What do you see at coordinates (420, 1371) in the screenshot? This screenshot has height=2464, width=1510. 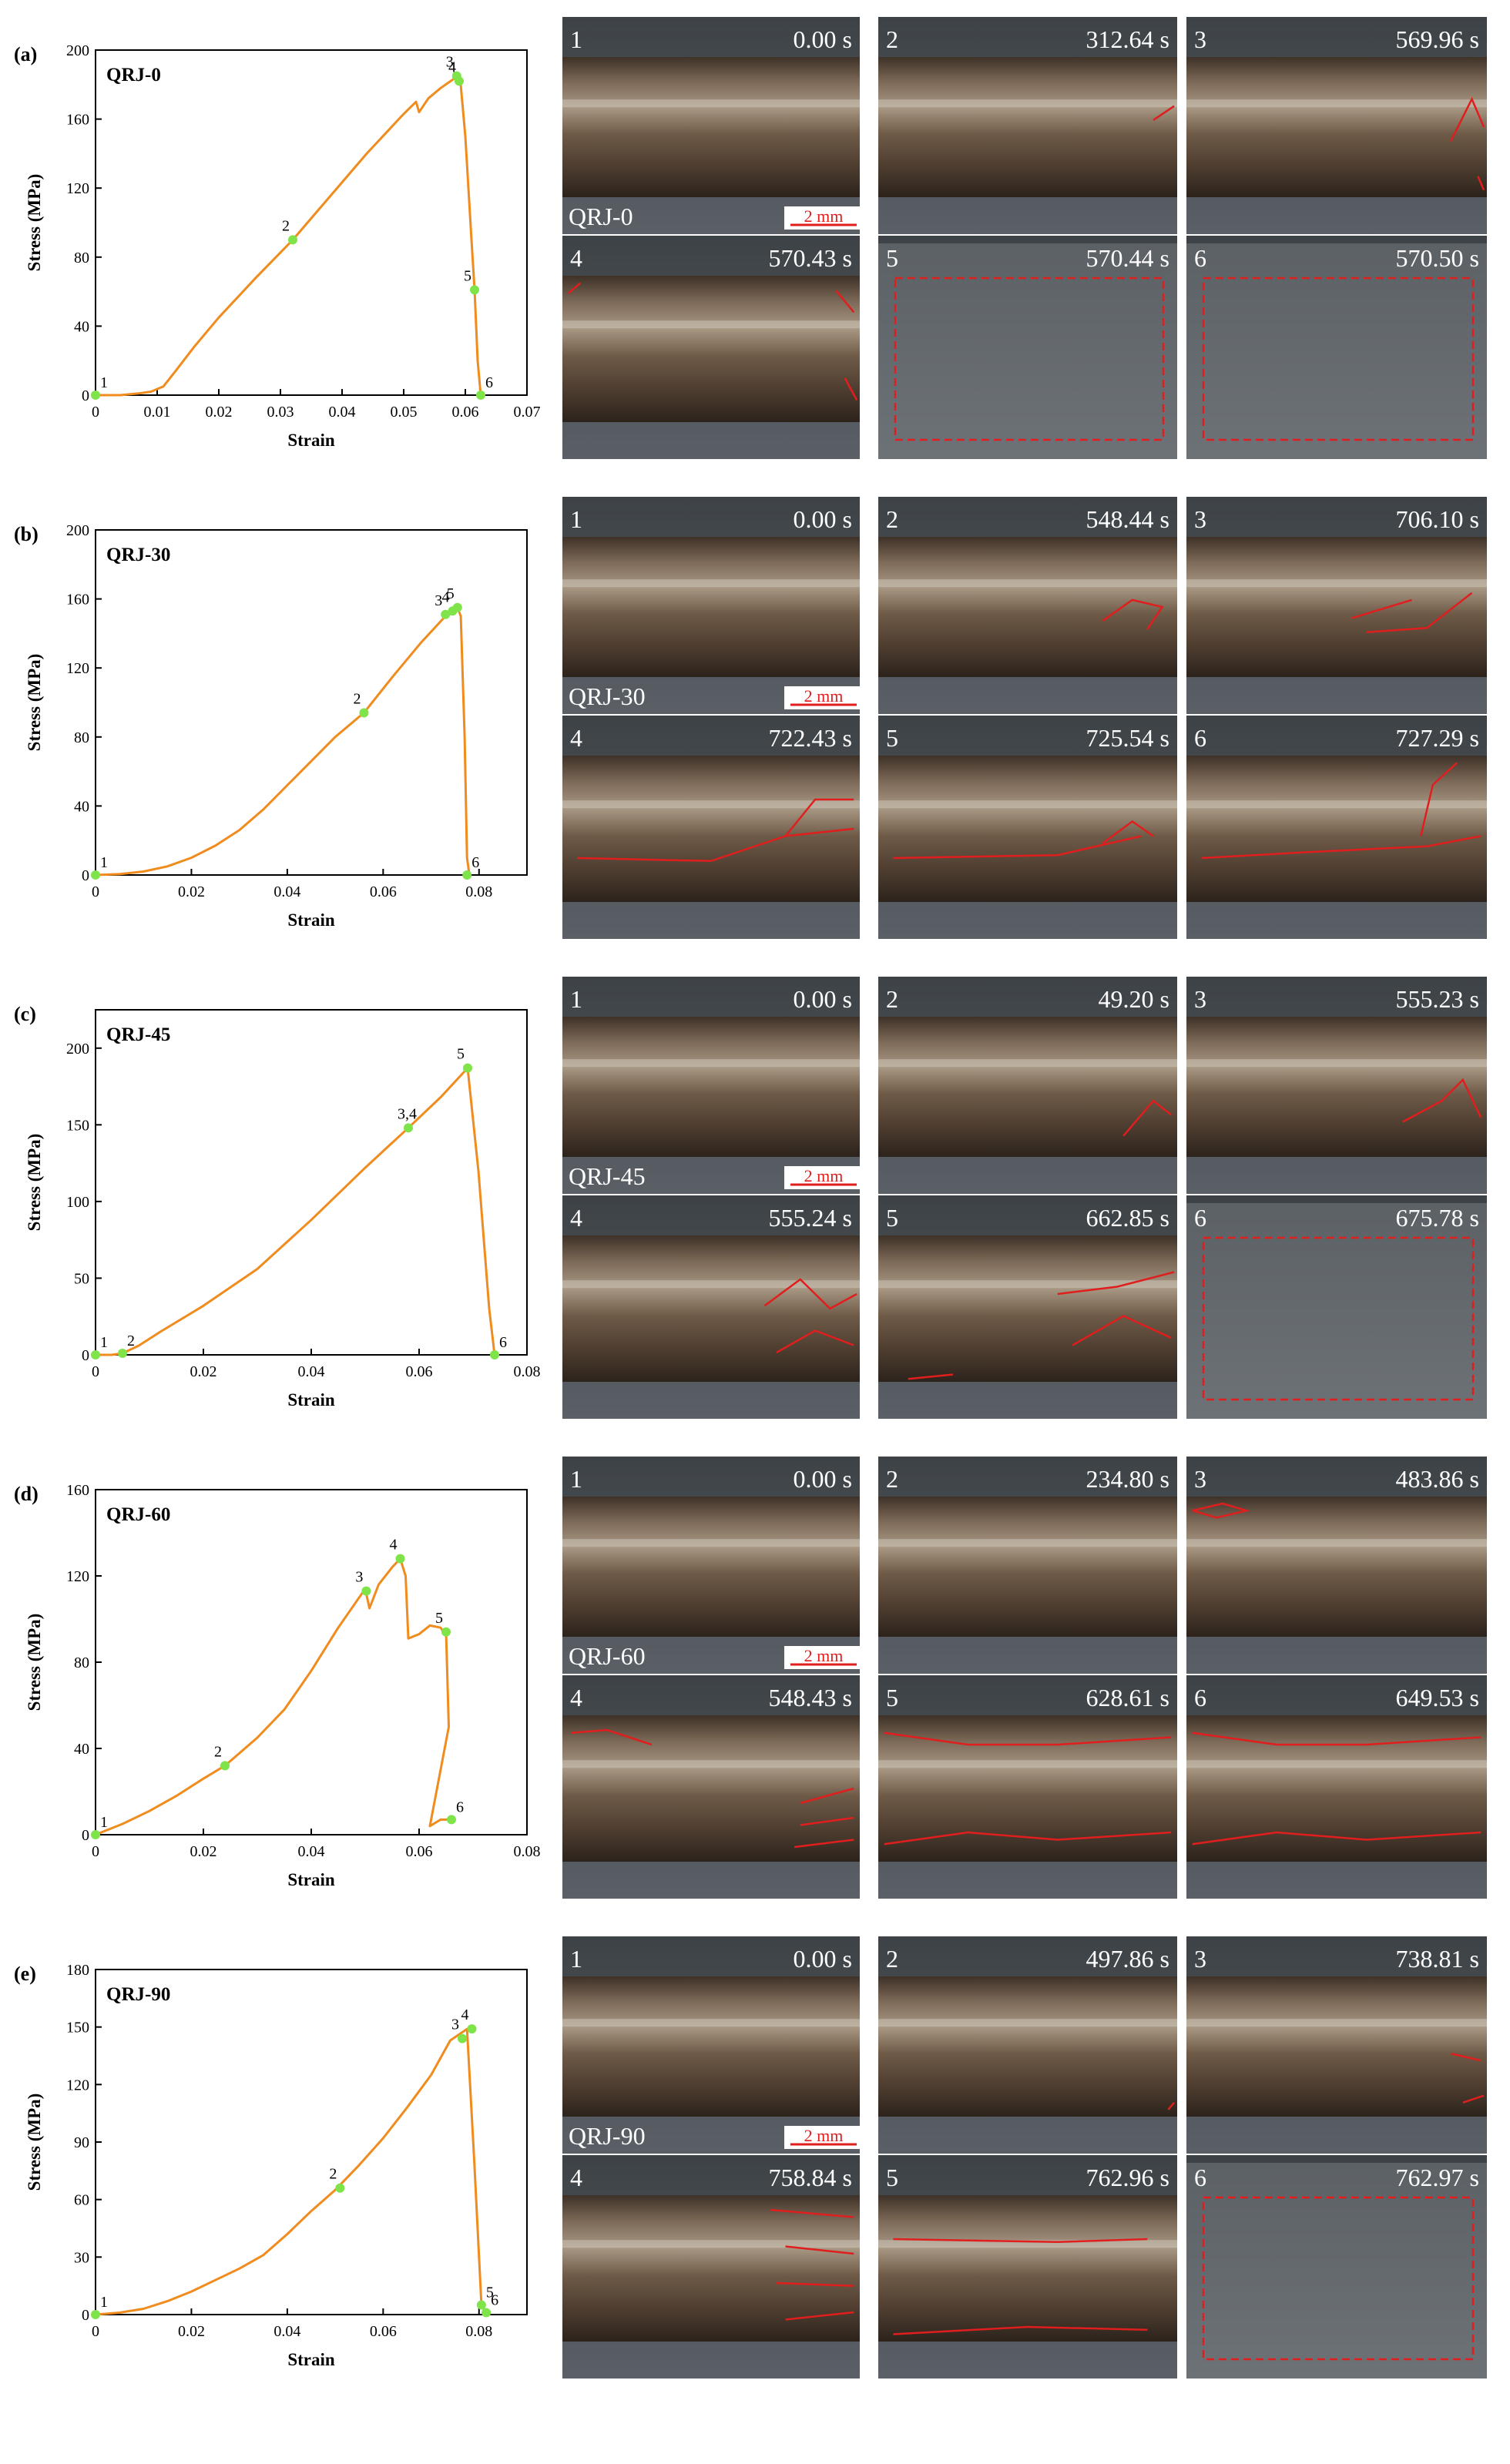 I see `x-tick-label: 0.06` at bounding box center [420, 1371].